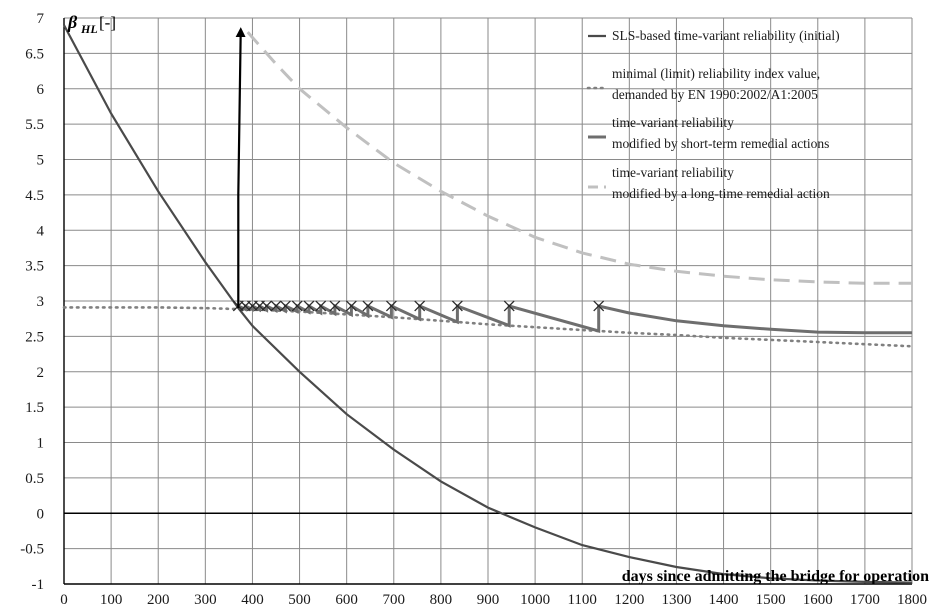 This screenshot has height=616, width=932. What do you see at coordinates (715, 94) in the screenshot?
I see `legend-text-1-line2: demanded by EN 1990:2002/A1:2005` at bounding box center [715, 94].